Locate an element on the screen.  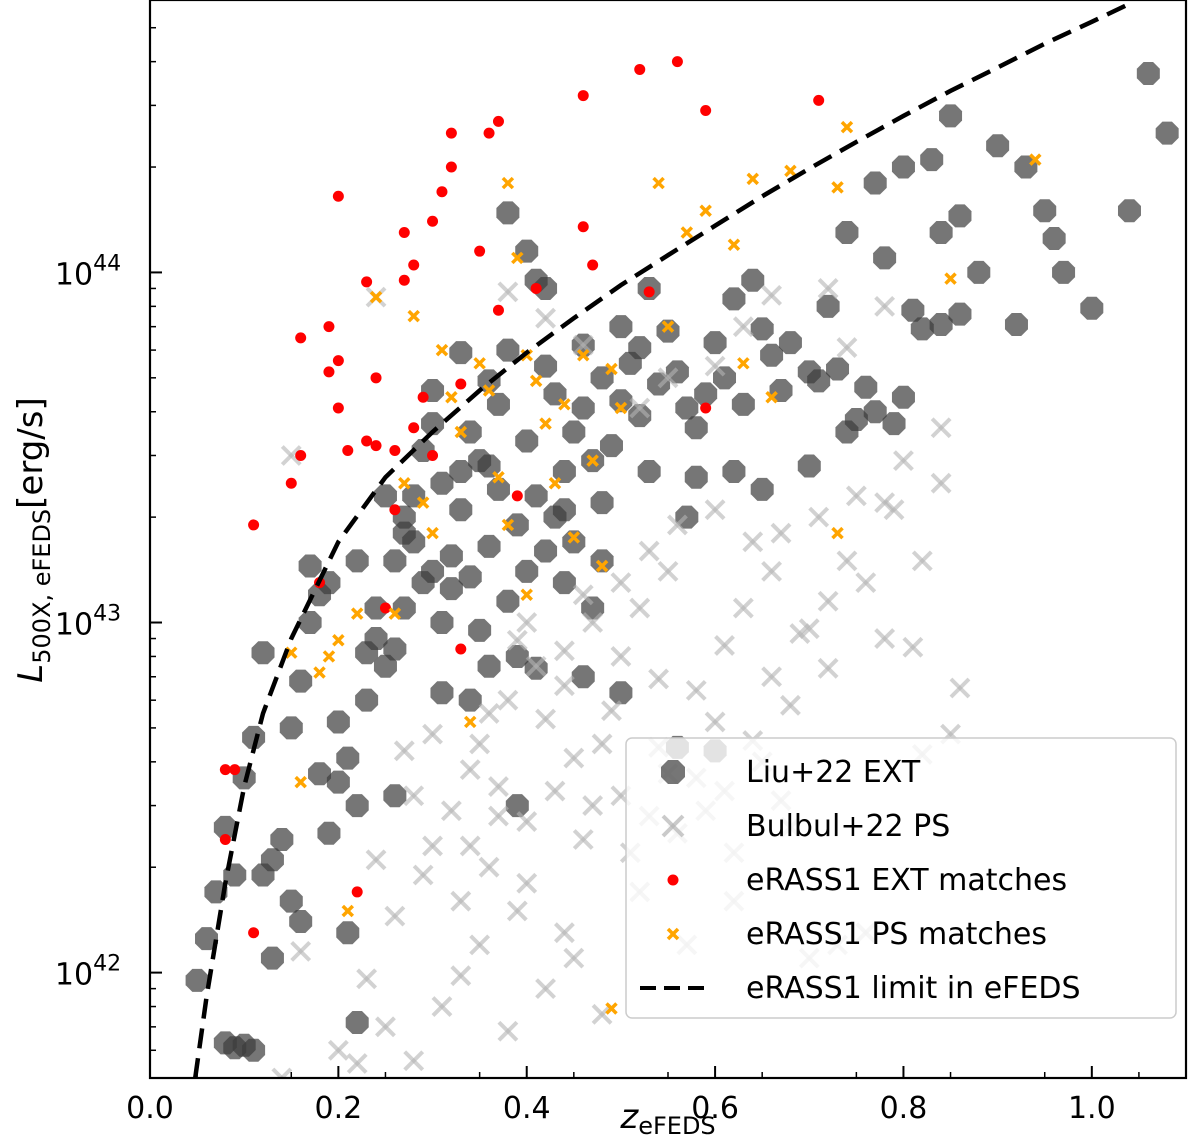
x-tick-label: 0.2 is located at coordinates (339, 1108).